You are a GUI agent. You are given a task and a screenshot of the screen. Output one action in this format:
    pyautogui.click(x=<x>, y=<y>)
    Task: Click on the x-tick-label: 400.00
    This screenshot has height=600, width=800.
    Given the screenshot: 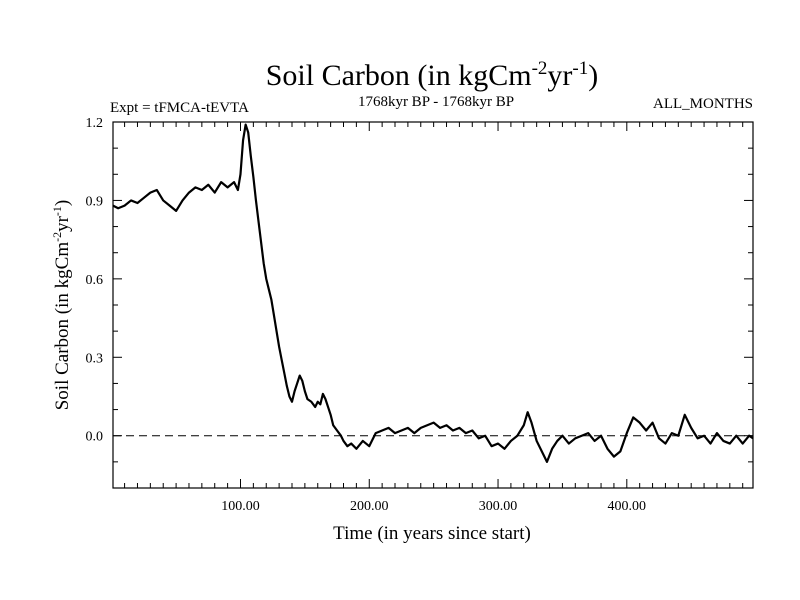 What is the action you would take?
    pyautogui.click(x=627, y=506)
    